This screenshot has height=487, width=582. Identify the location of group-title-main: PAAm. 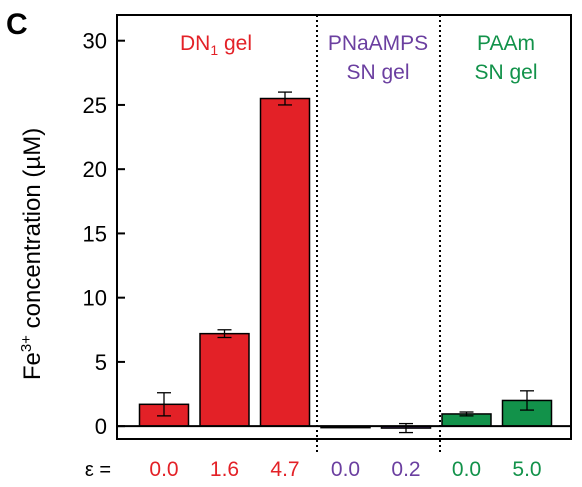
(506, 43).